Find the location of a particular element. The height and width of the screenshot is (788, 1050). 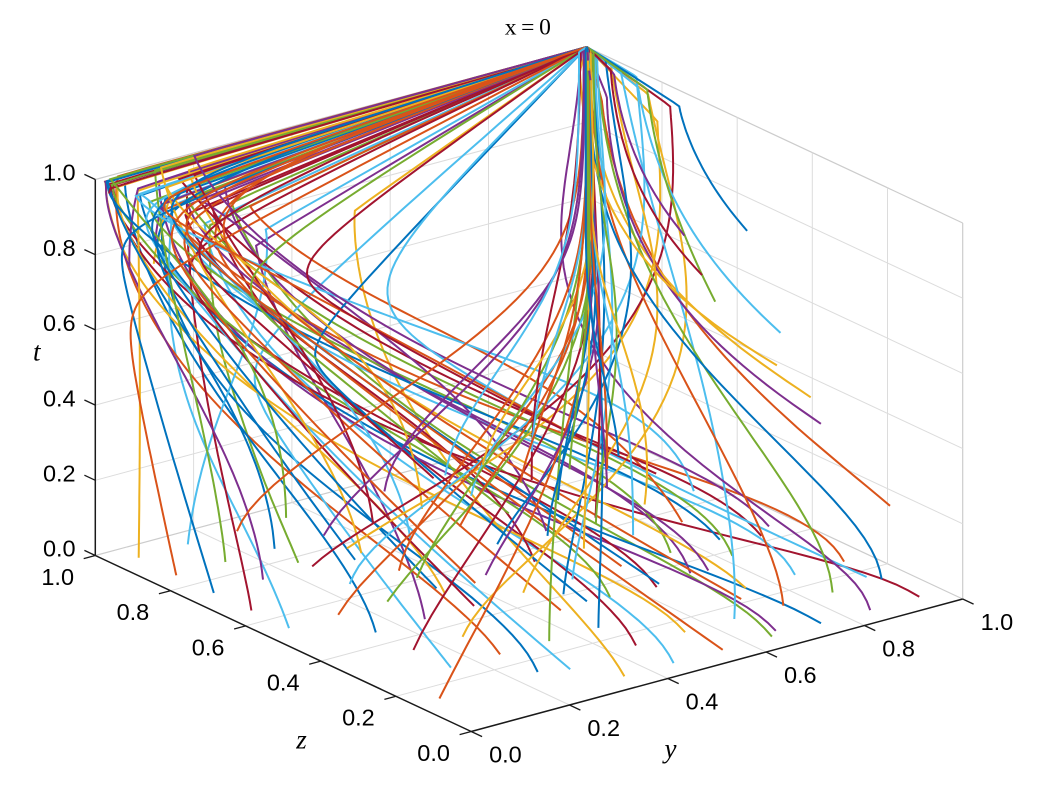

svg-text: t is located at coordinates (37, 352).